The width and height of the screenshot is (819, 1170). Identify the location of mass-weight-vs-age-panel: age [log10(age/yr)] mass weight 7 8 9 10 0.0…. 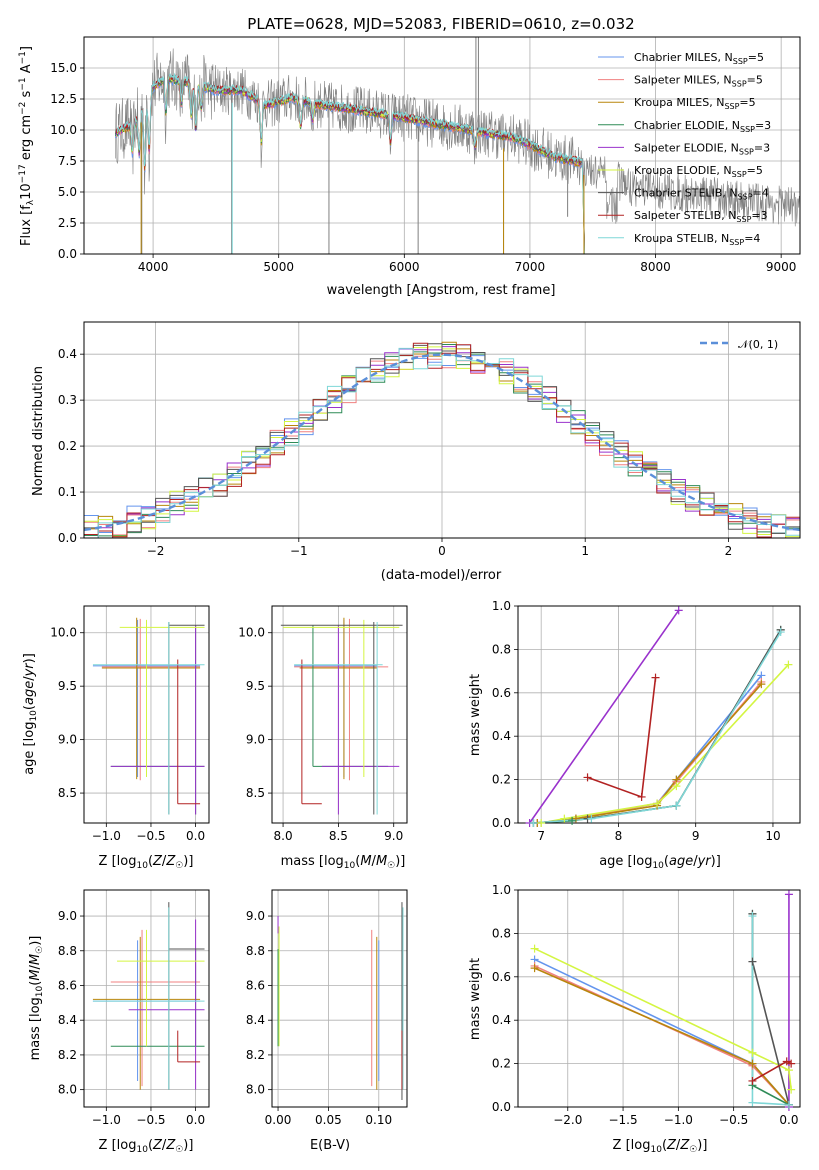
(634, 735).